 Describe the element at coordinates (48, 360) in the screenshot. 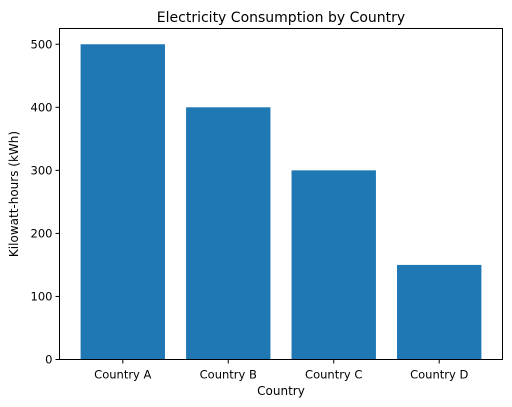

I see `y-tick-label: 0` at that location.